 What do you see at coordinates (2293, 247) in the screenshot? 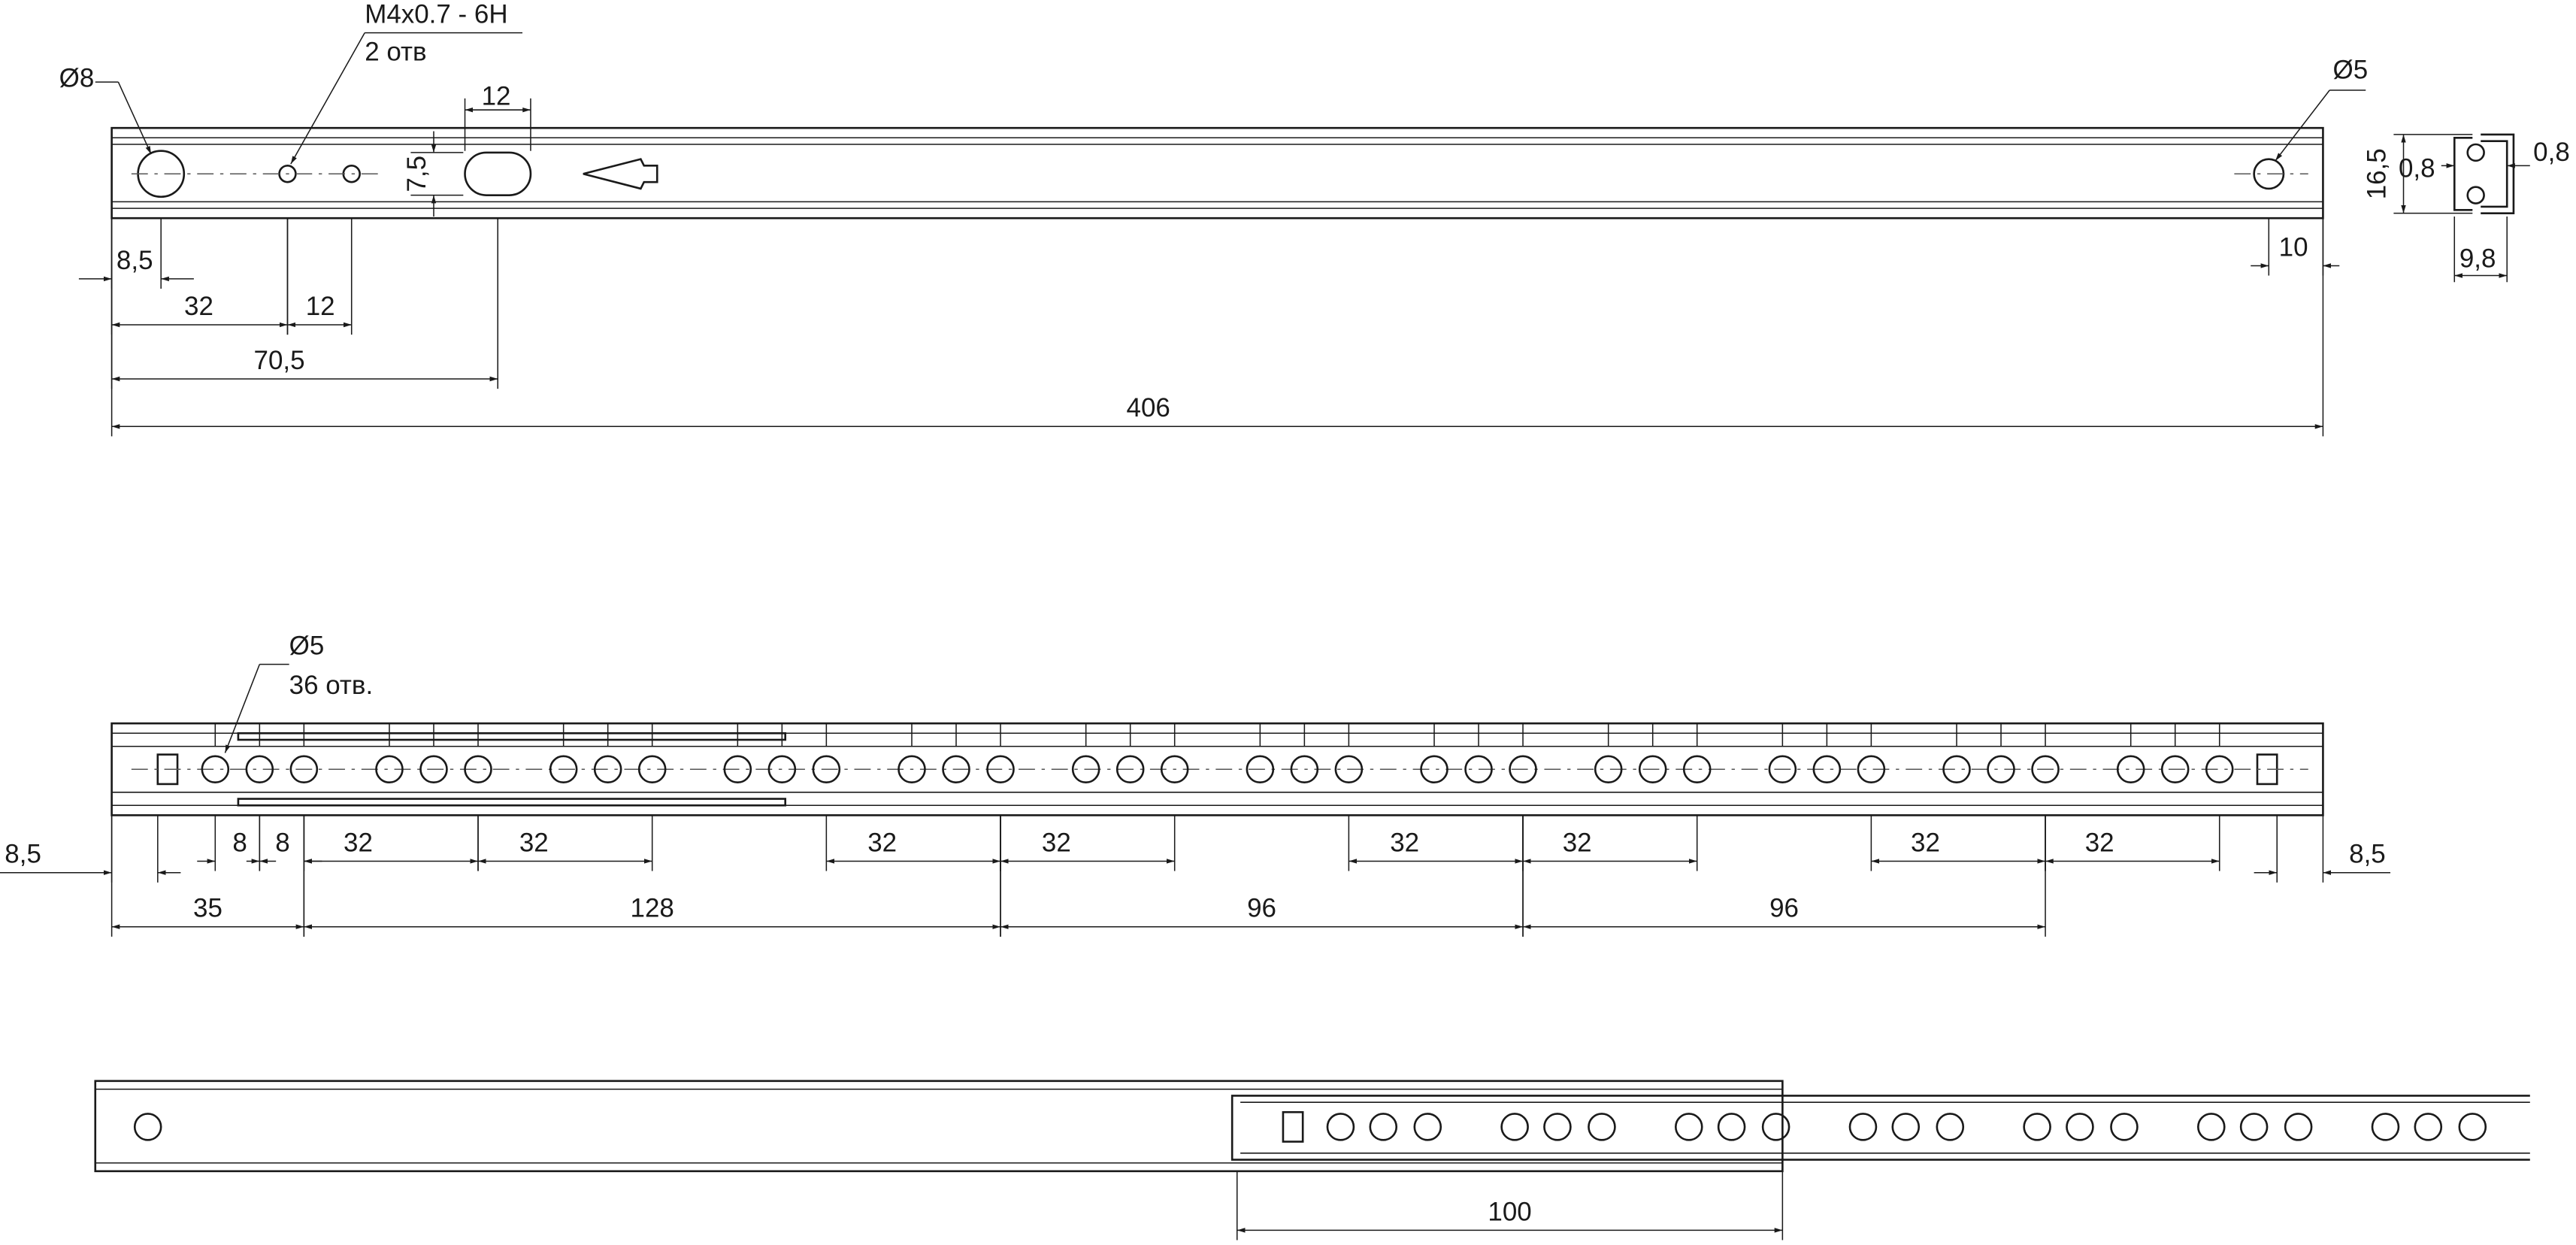
I see `dim-label: 10` at bounding box center [2293, 247].